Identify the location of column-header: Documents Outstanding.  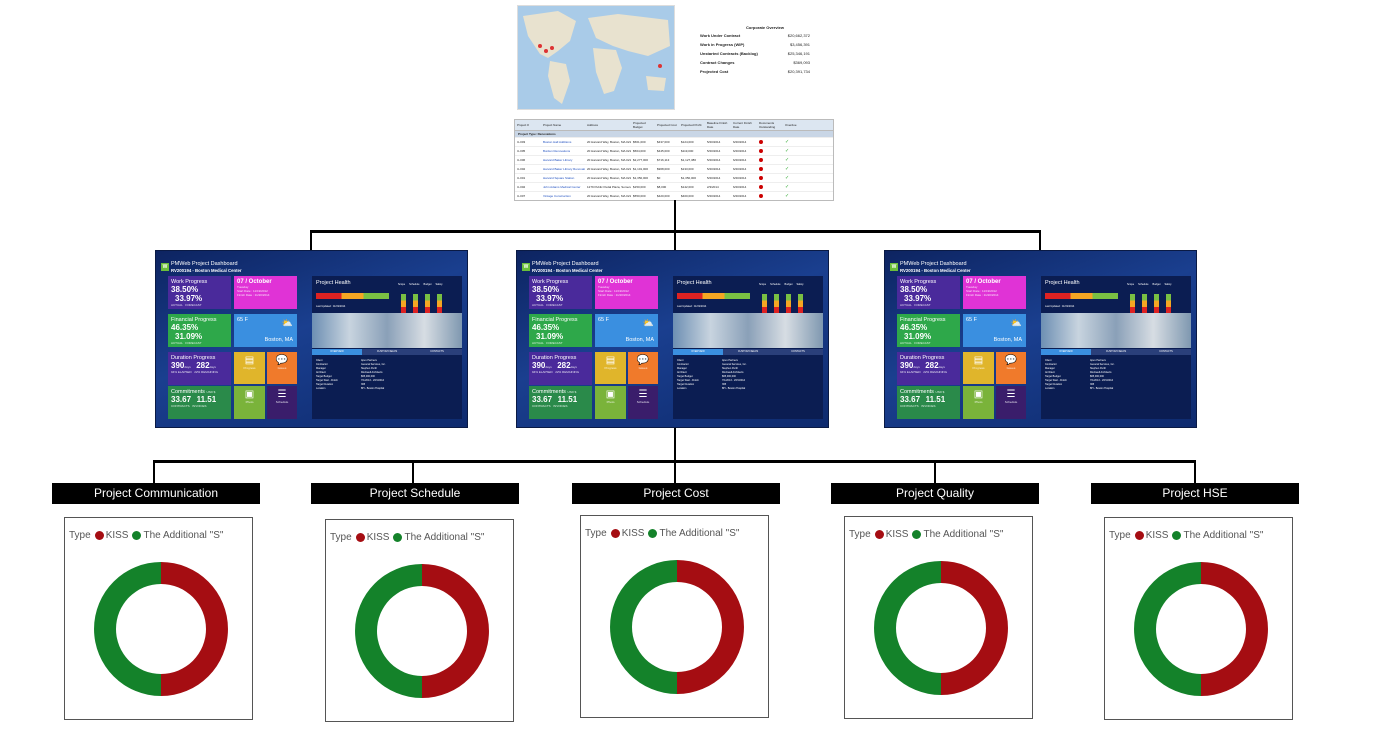
(767, 125).